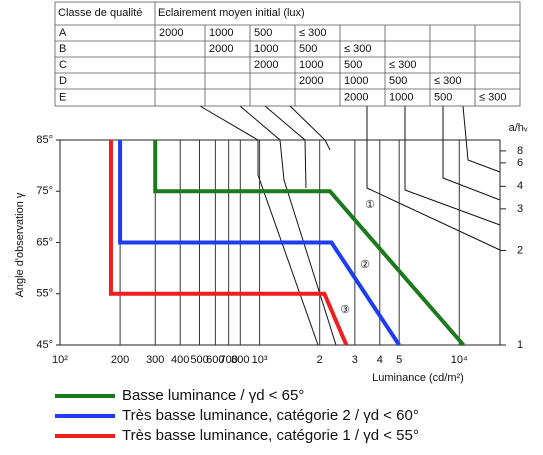 The width and height of the screenshot is (543, 455). Describe the element at coordinates (44, 345) in the screenshot. I see `y-tick-label: 45°` at that location.